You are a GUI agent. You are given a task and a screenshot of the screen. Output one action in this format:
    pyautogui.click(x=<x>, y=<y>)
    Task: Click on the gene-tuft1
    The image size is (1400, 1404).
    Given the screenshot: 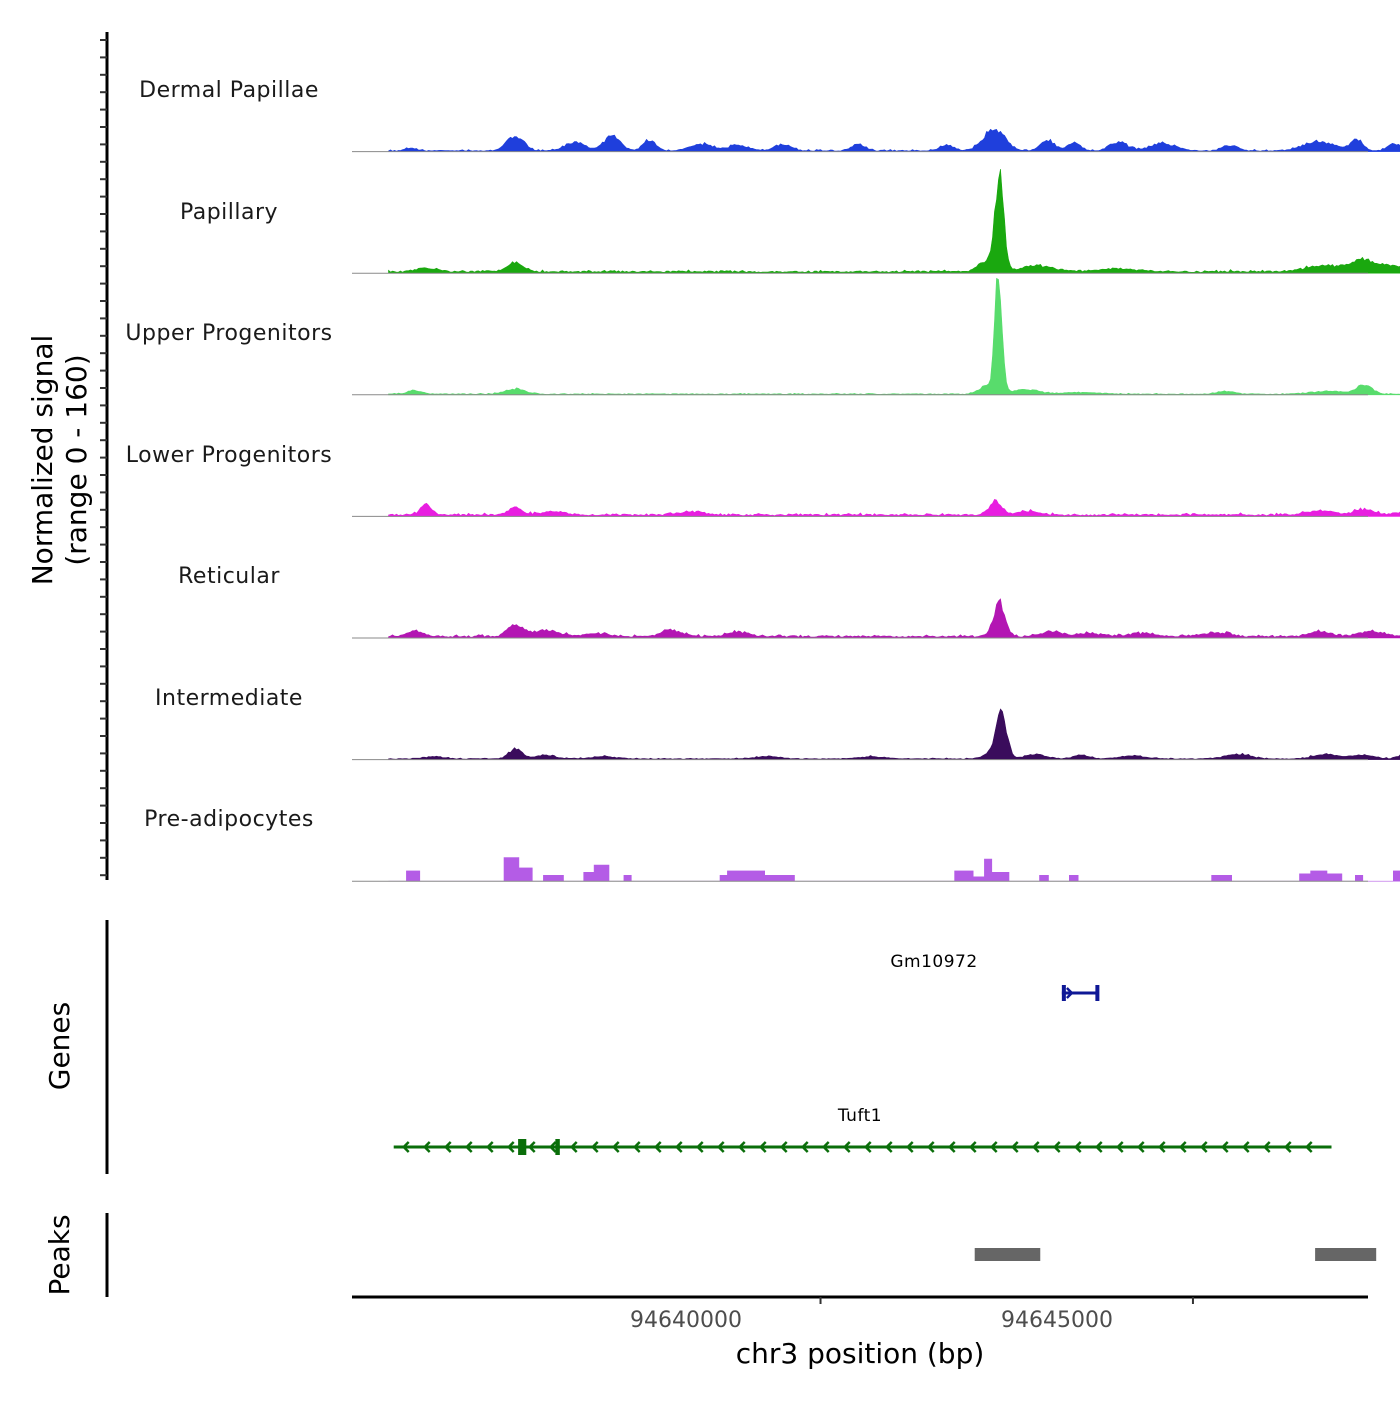 What is the action you would take?
    pyautogui.click(x=862, y=1147)
    